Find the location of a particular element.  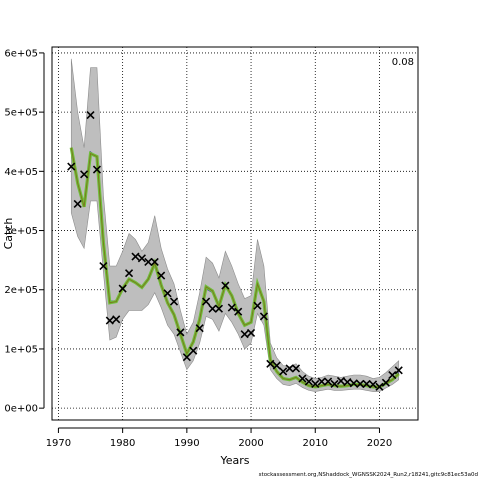

y-axis-label: Catch is located at coordinates (8, 234).